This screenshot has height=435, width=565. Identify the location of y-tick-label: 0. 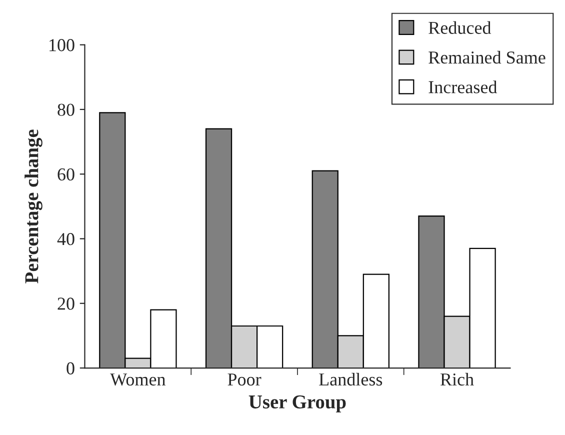
(70, 368).